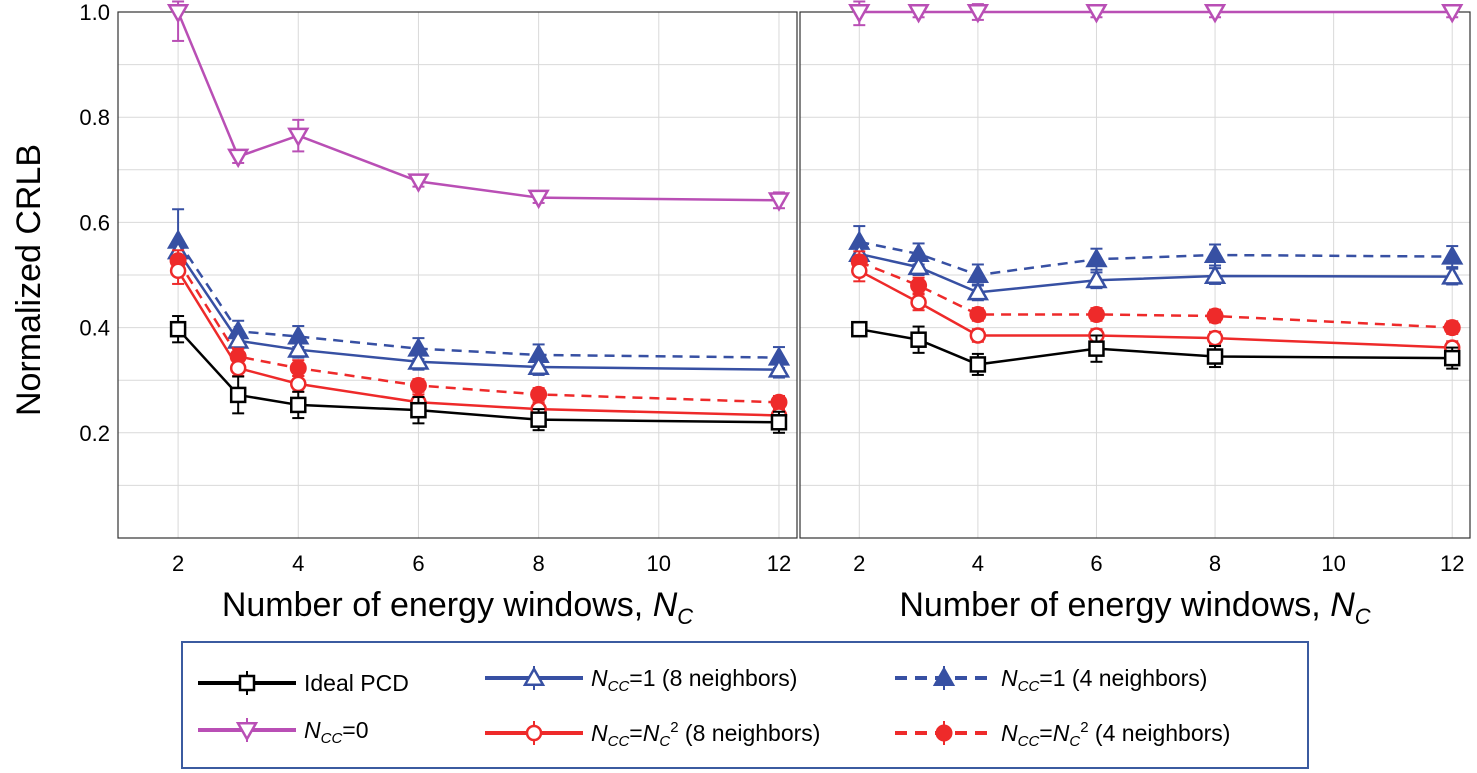 The image size is (1477, 773). What do you see at coordinates (94, 12) in the screenshot?
I see `y-tick-label: 1.0` at bounding box center [94, 12].